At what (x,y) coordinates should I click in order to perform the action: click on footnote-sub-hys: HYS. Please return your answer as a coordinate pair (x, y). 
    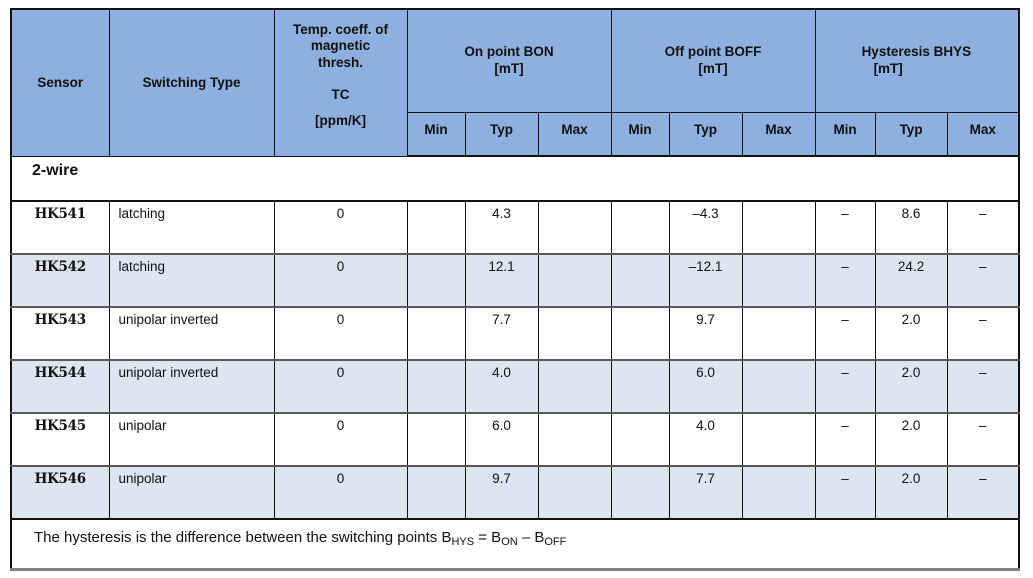
    Looking at the image, I should click on (463, 542).